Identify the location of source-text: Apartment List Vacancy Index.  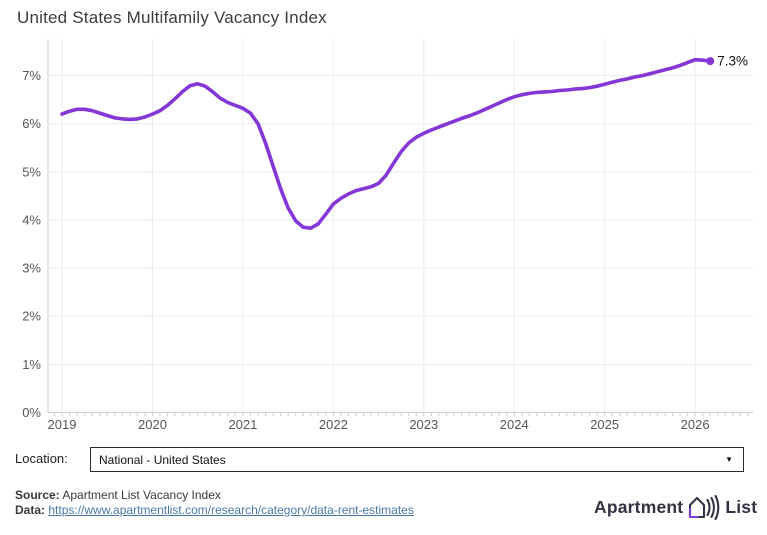
(140, 495).